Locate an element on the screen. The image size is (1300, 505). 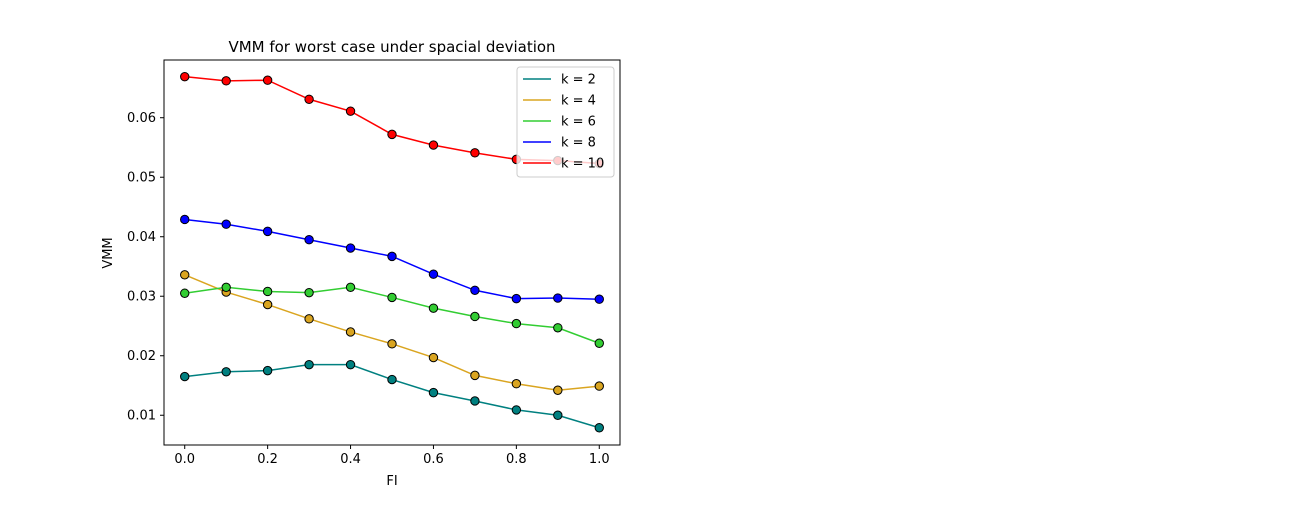
y-tick-label: 0.04 is located at coordinates (141, 237).